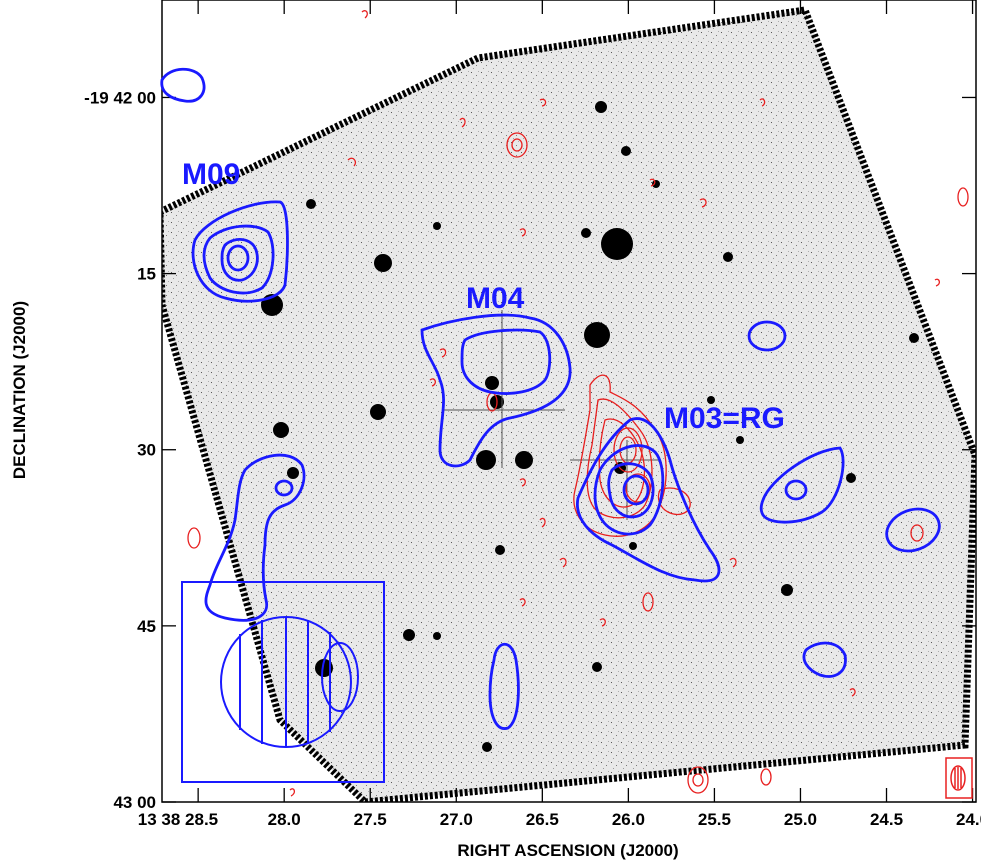 The image size is (981, 865). What do you see at coordinates (19, 390) in the screenshot?
I see `y-axis-title: DECLINATION (J2000)` at bounding box center [19, 390].